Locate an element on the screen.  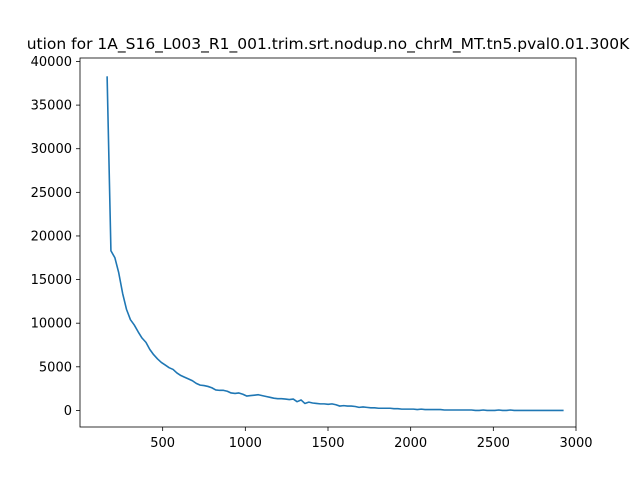
x-tick-label: 2500 is located at coordinates (493, 443).